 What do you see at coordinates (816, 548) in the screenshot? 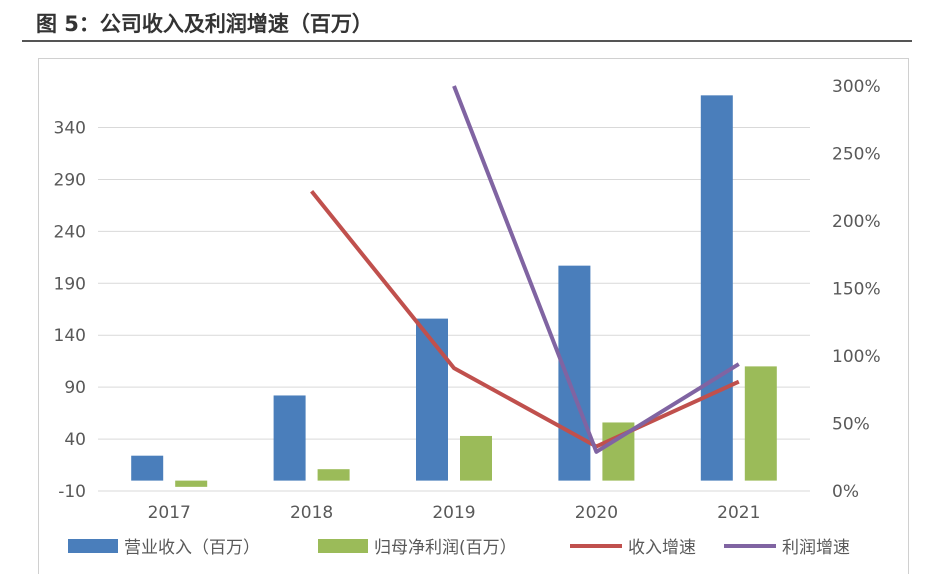
I see `legend-label: 利润增速` at bounding box center [816, 548].